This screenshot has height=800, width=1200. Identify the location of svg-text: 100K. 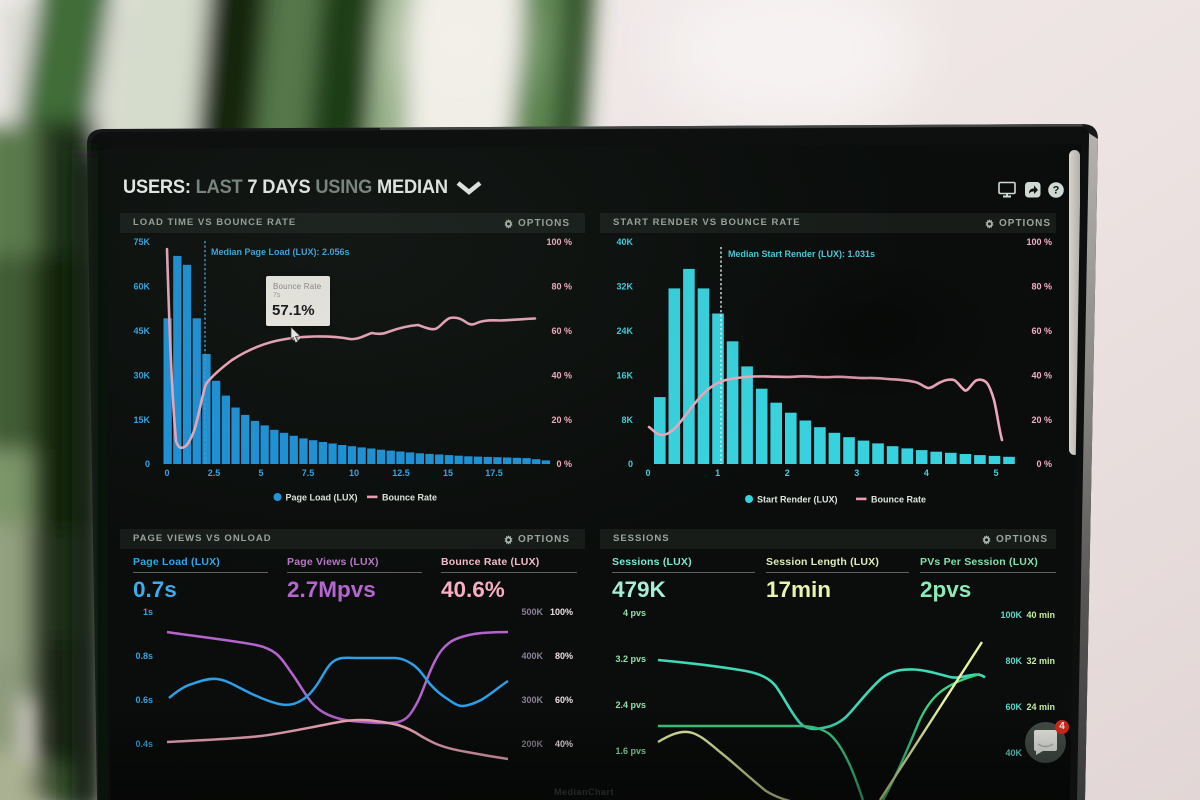
(1011, 615).